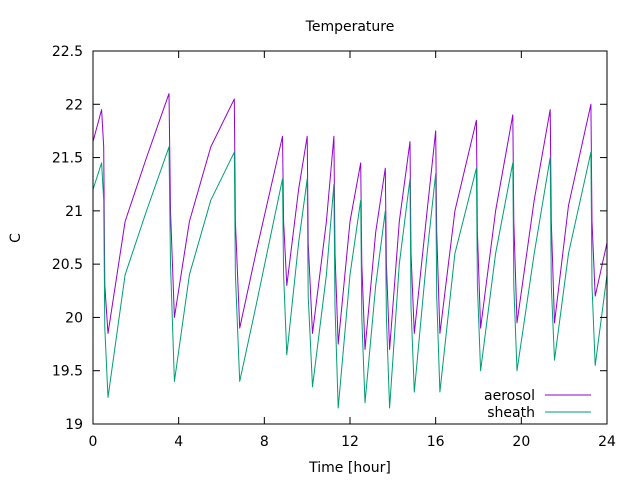 Image resolution: width=640 pixels, height=480 pixels. Describe the element at coordinates (67, 372) in the screenshot. I see `y-tick-label: 19.5` at that location.